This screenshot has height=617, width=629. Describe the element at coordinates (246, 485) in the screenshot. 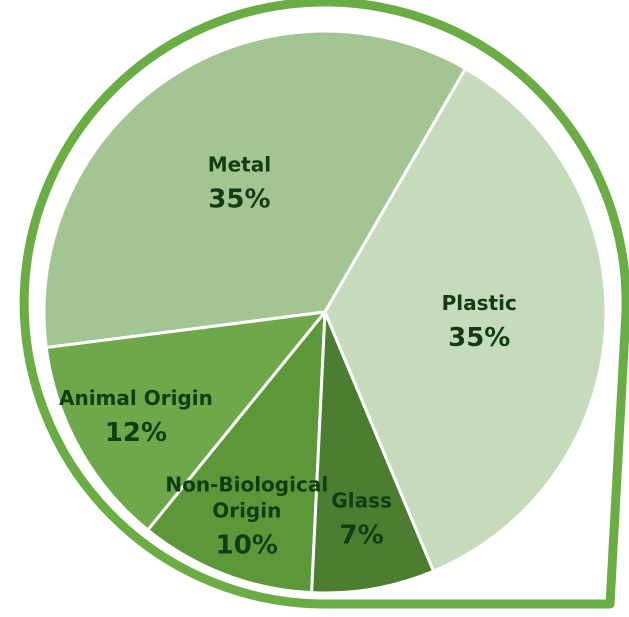

I see `slice-label: Non-Biological` at that location.